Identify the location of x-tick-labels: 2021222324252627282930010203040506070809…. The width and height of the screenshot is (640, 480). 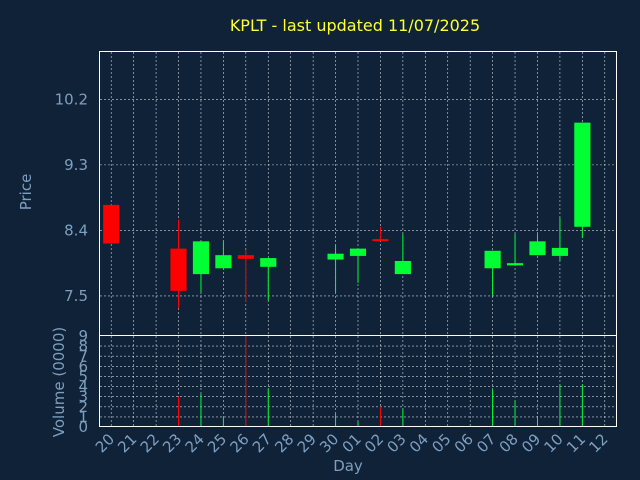
(352, 443).